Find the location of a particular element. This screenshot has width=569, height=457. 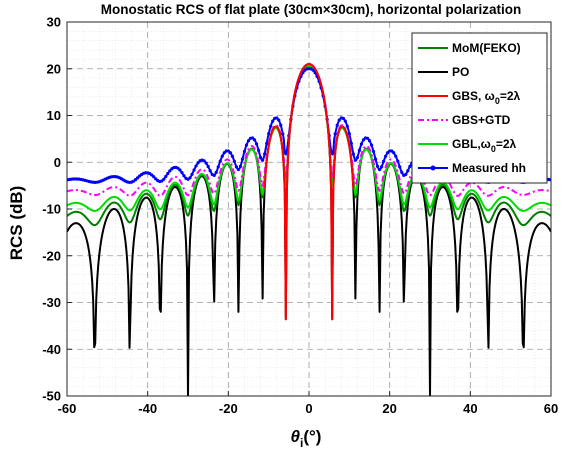

legend-label-4: GBL,ω0=2λ is located at coordinates (484, 145).